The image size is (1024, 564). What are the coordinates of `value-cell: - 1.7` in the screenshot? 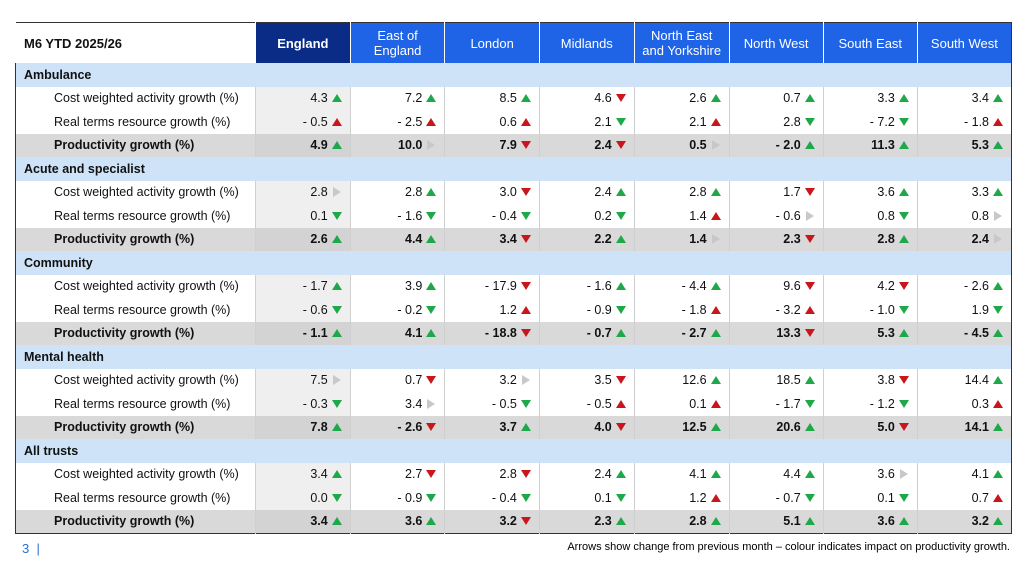 It's located at (776, 404).